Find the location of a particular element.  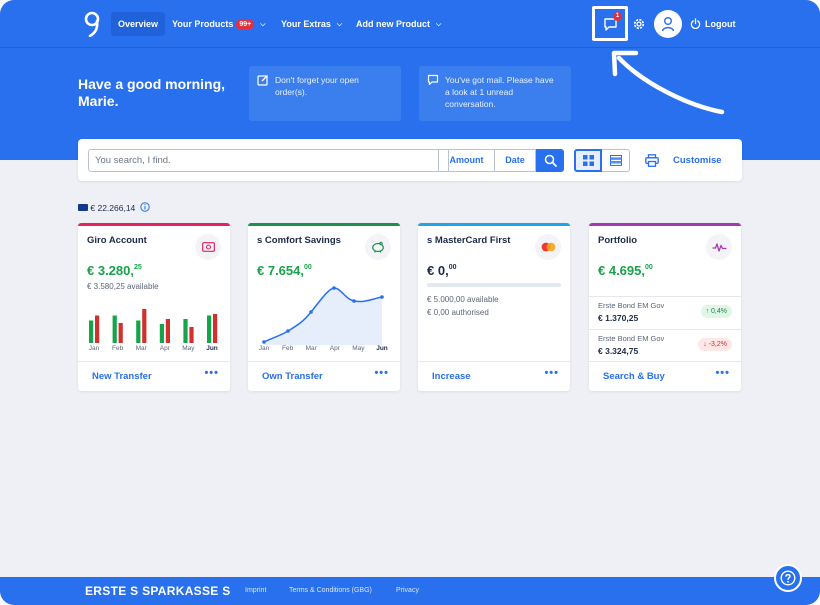

search-icon is located at coordinates (550, 160).